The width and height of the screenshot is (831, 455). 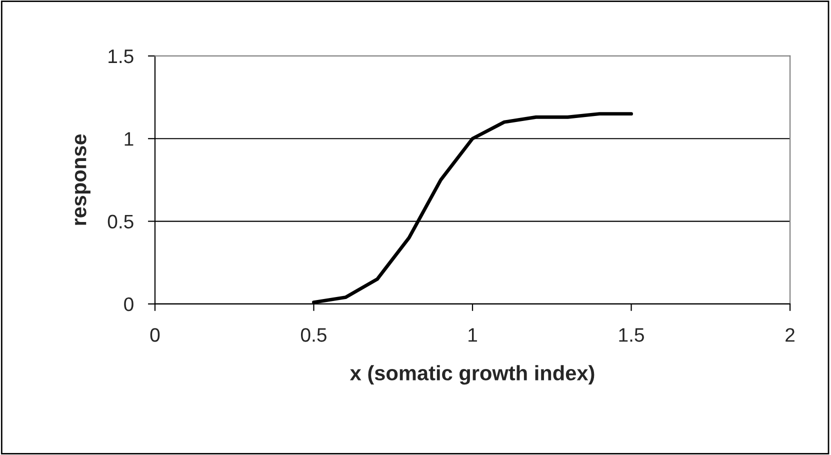 What do you see at coordinates (129, 139) in the screenshot?
I see `y-tick-label: 1` at bounding box center [129, 139].